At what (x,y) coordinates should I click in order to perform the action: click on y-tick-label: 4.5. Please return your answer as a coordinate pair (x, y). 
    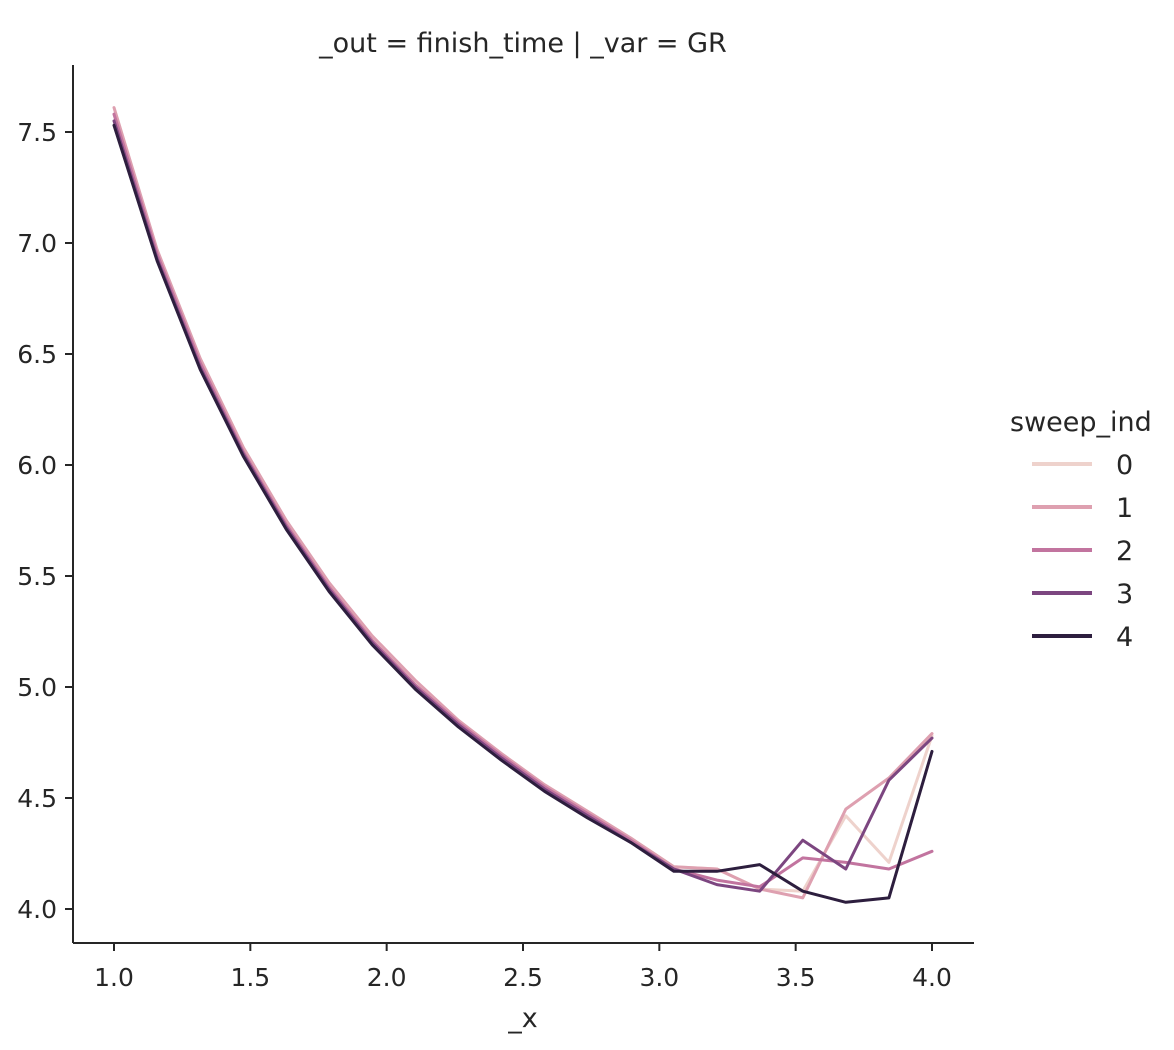
    Looking at the image, I should click on (37, 798).